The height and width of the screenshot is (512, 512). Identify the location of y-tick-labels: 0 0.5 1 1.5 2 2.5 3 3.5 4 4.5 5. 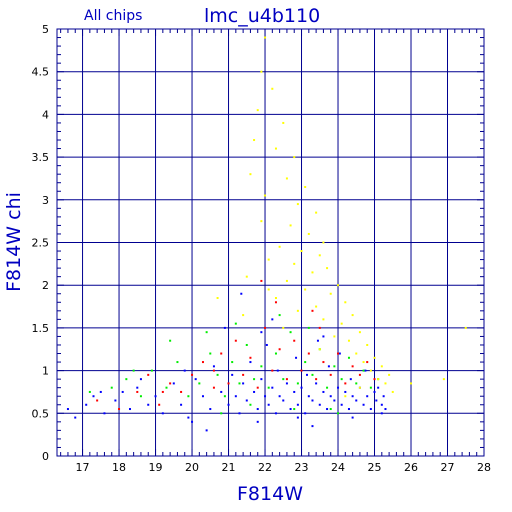
(41, 243).